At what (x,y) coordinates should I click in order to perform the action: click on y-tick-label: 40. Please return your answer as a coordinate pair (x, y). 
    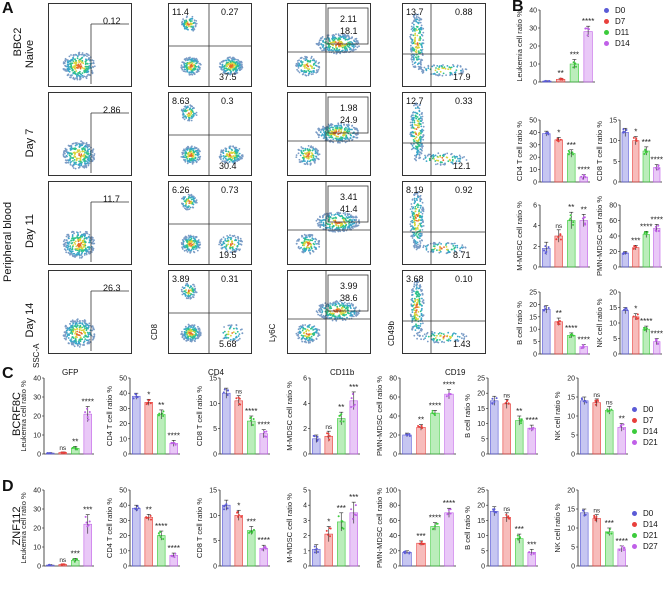
    Looking at the image, I should click on (393, 417).